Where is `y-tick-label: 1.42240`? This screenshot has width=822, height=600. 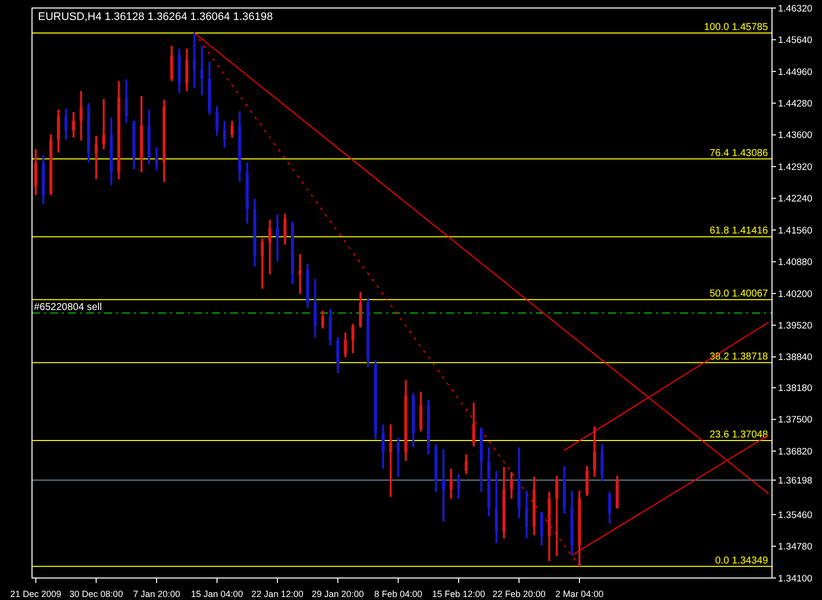 y-tick-label: 1.42240 is located at coordinates (795, 199).